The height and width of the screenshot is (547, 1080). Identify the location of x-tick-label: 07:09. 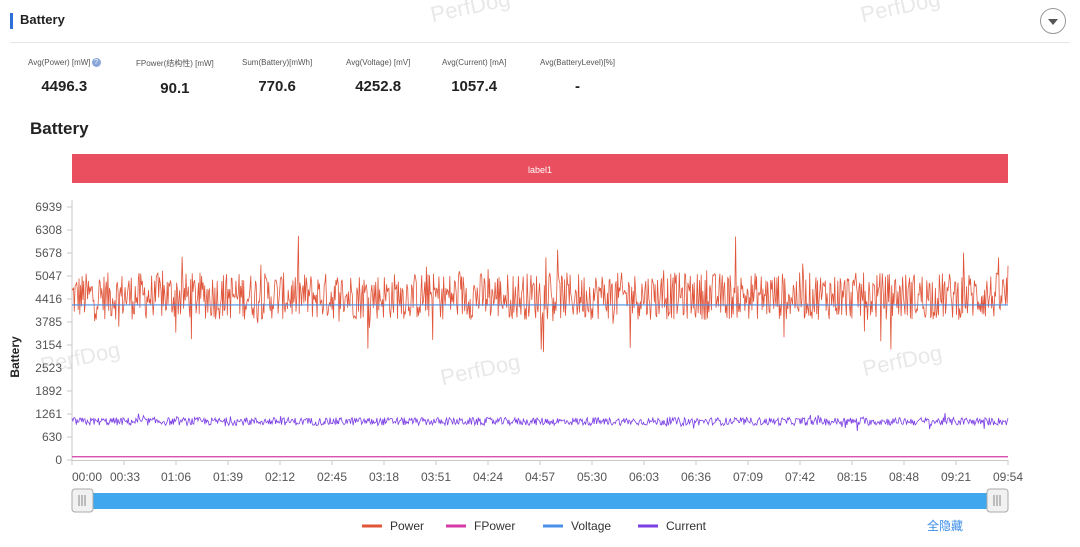
(748, 477).